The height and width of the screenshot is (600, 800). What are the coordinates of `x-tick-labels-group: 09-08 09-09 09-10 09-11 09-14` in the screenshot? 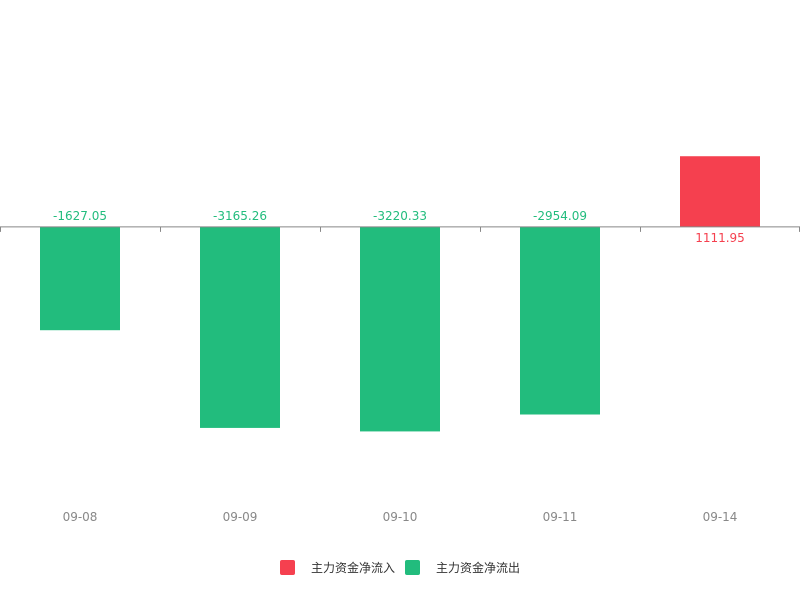 It's located at (400, 517).